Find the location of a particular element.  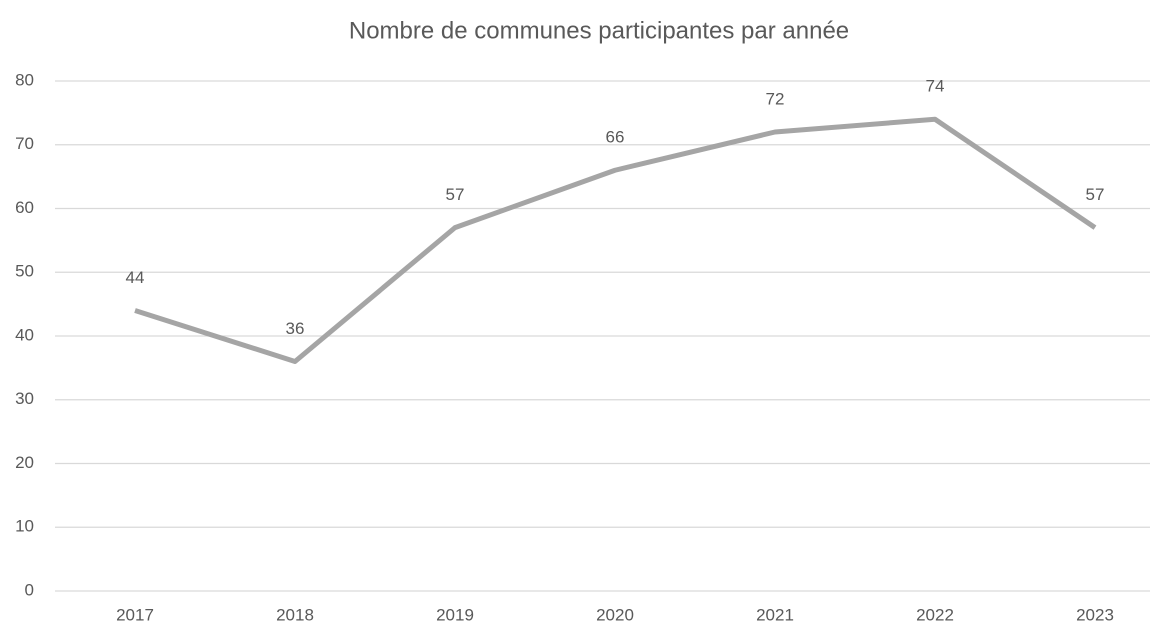

x-tick-label: 2022 is located at coordinates (935, 614).